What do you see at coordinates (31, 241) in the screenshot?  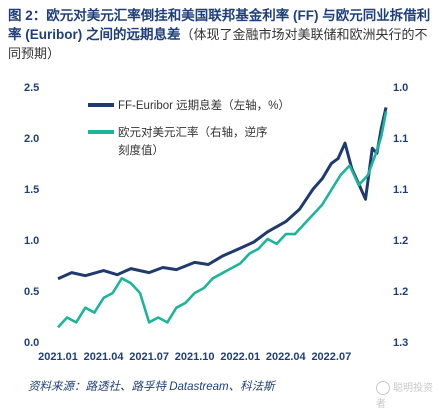 I see `left-axis-tick-label: 1.0` at bounding box center [31, 241].